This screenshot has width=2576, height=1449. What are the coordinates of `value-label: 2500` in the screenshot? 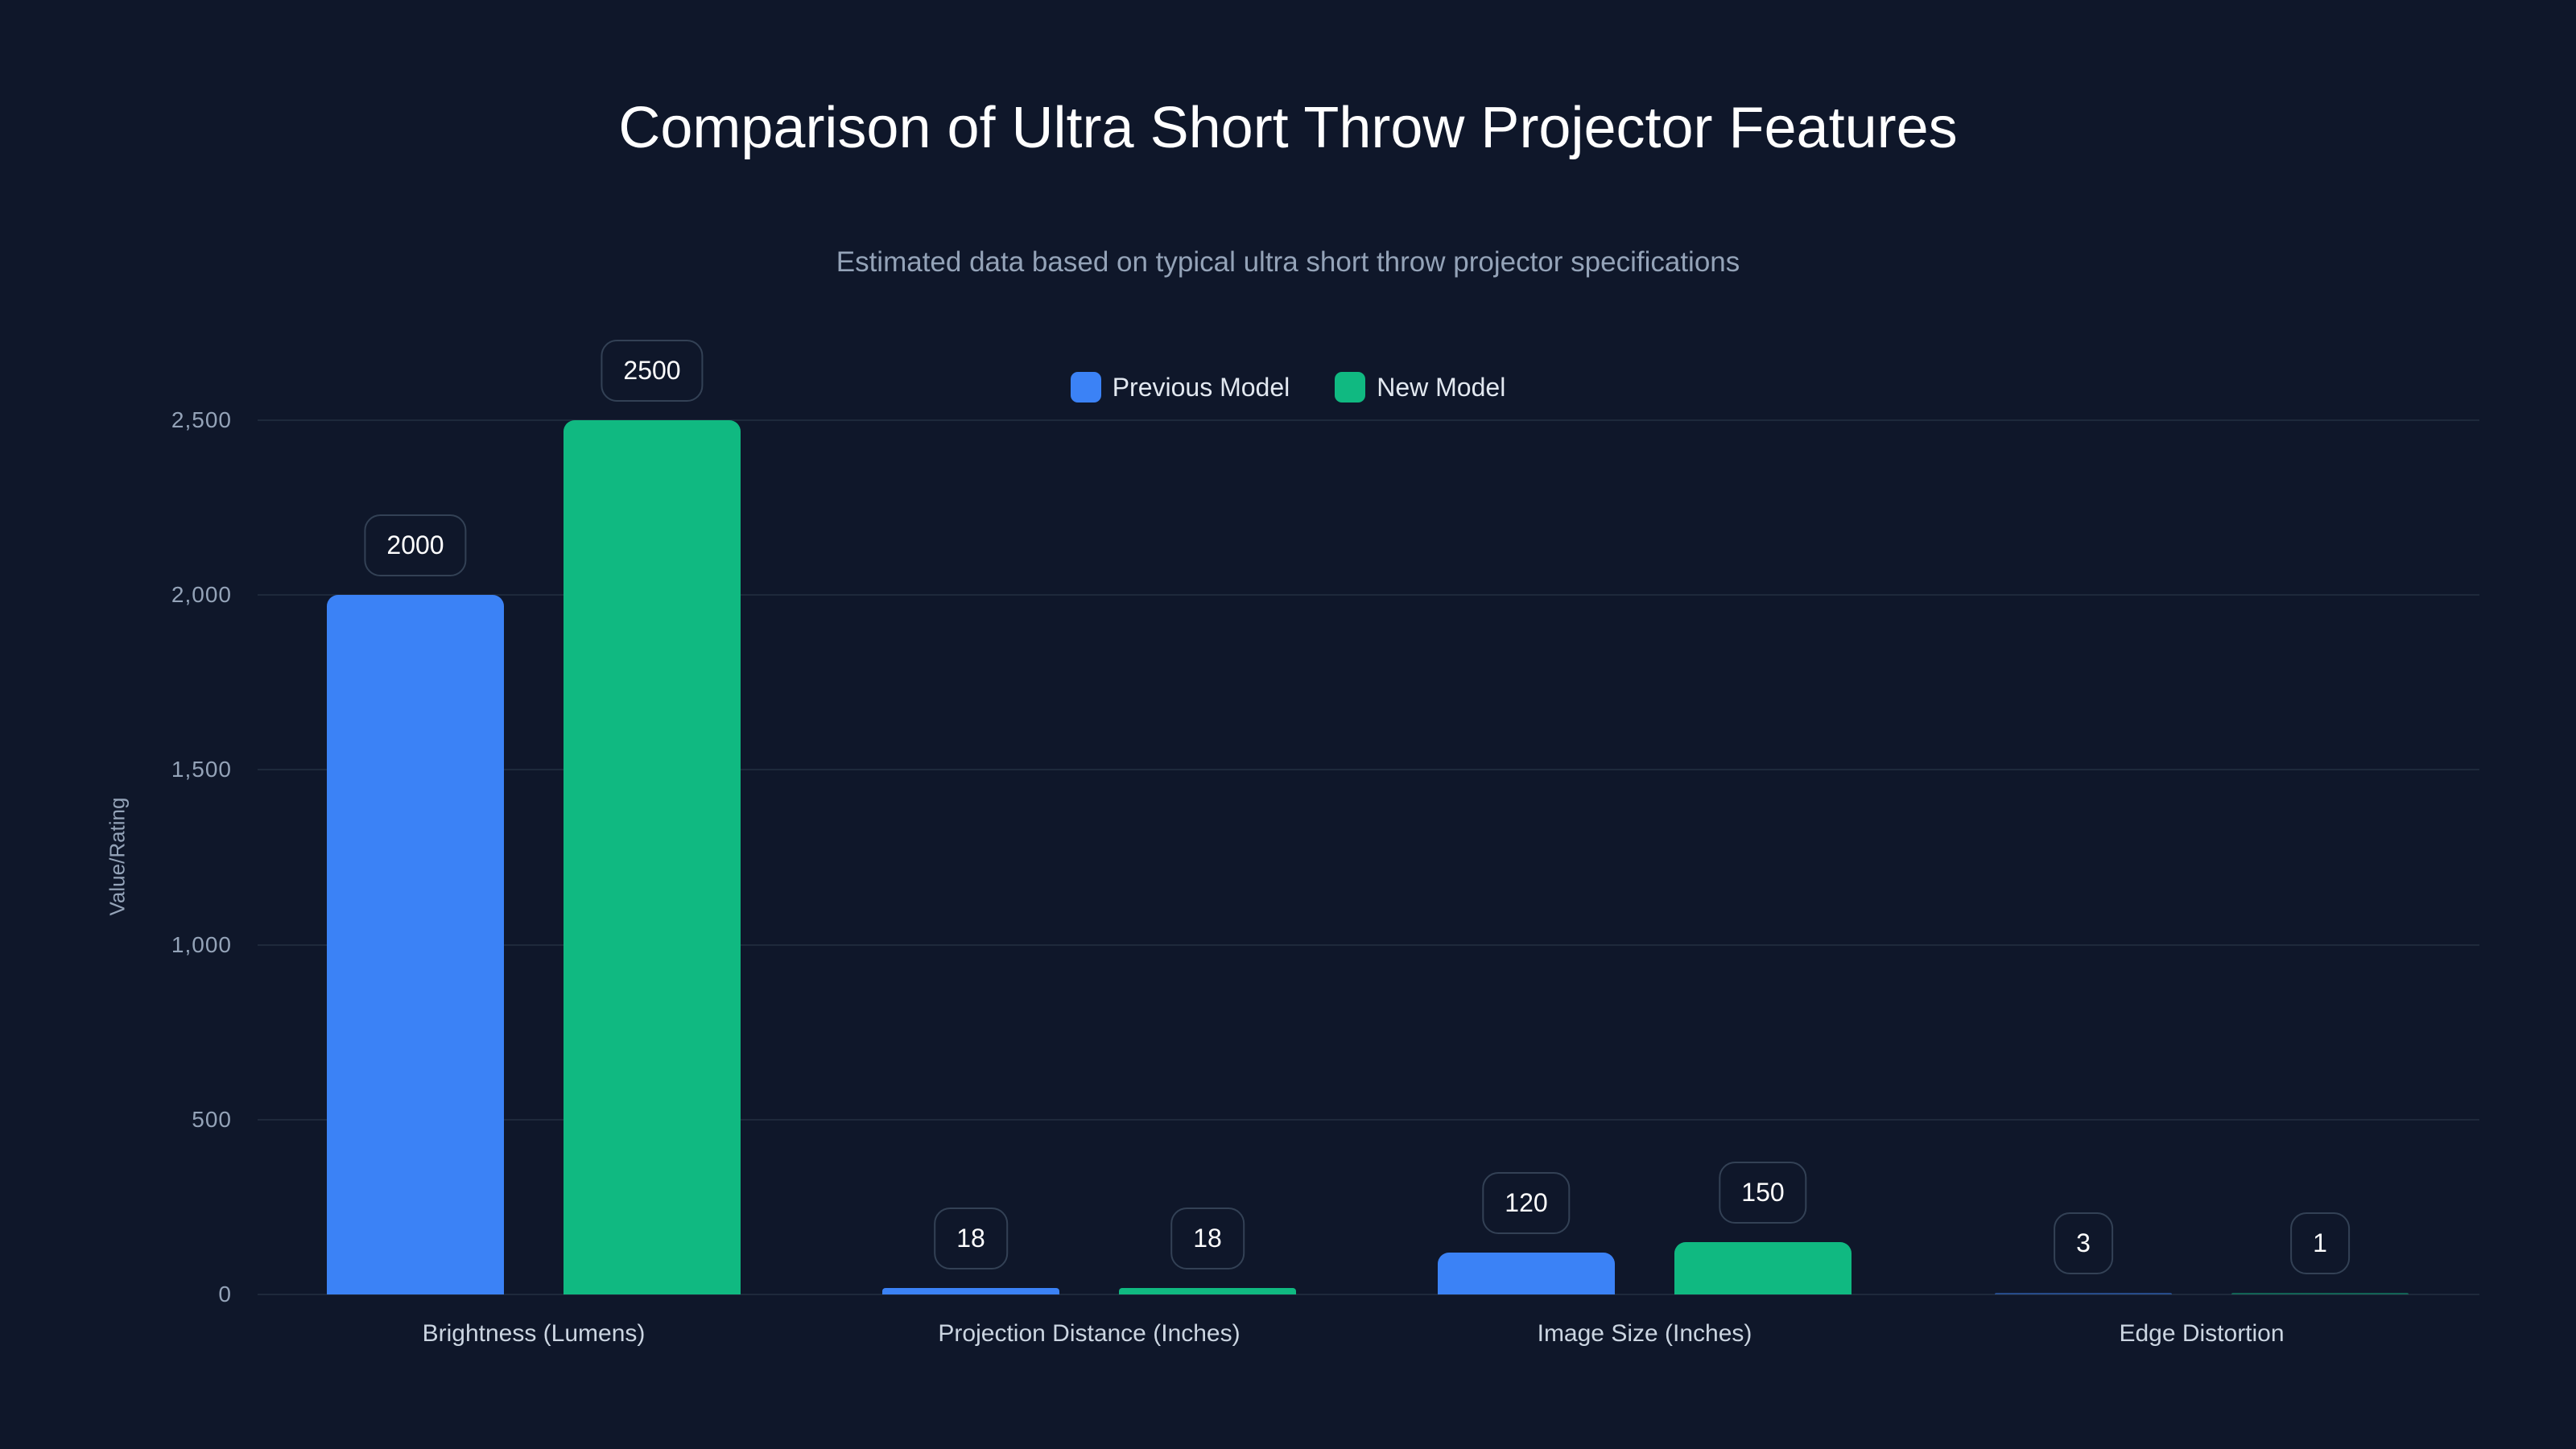 It's located at (652, 371).